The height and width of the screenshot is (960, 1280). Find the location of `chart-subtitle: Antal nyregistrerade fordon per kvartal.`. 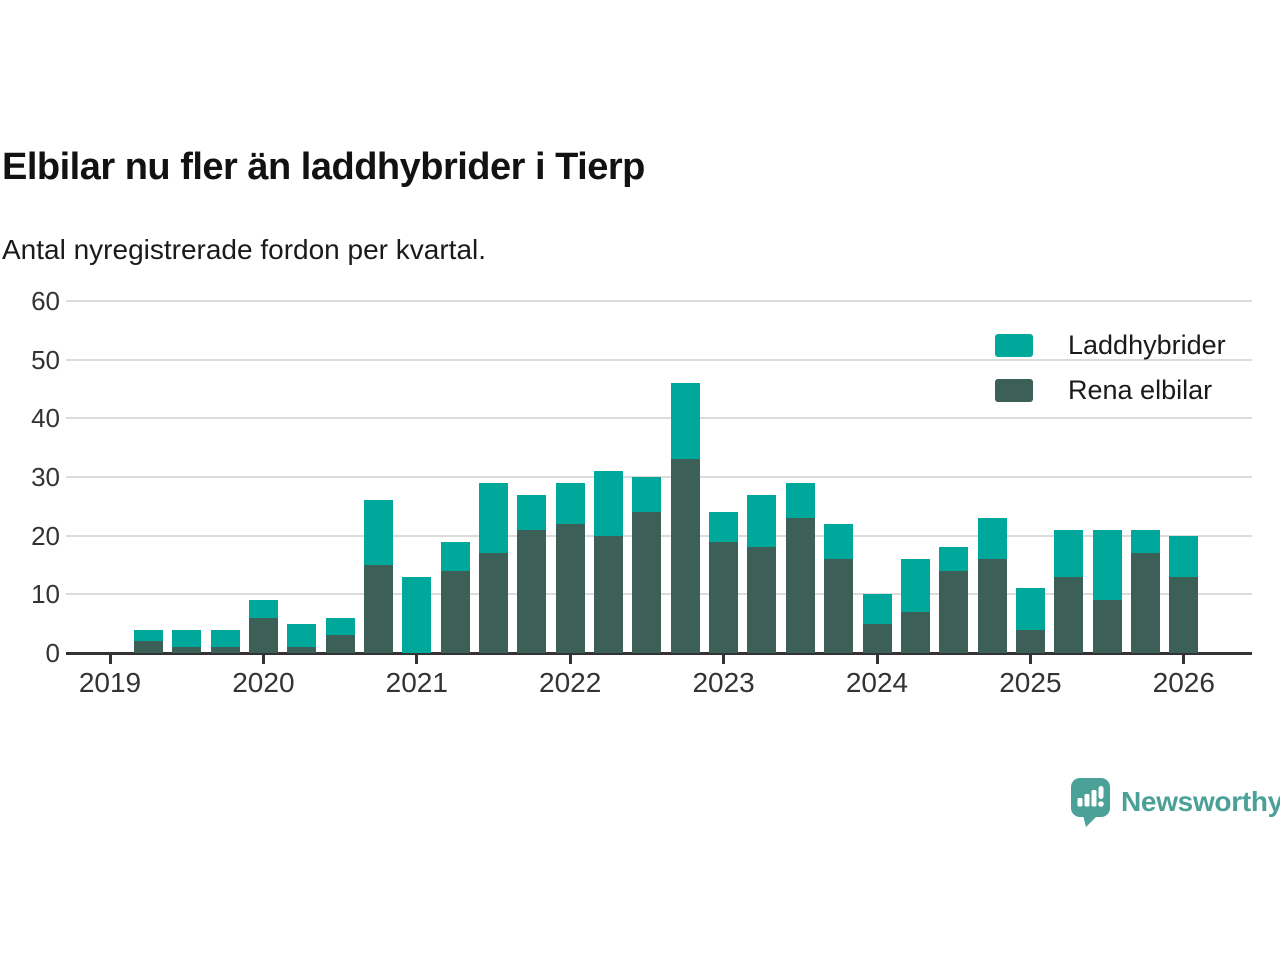

chart-subtitle: Antal nyregistrerade fordon per kvartal. is located at coordinates (244, 249).